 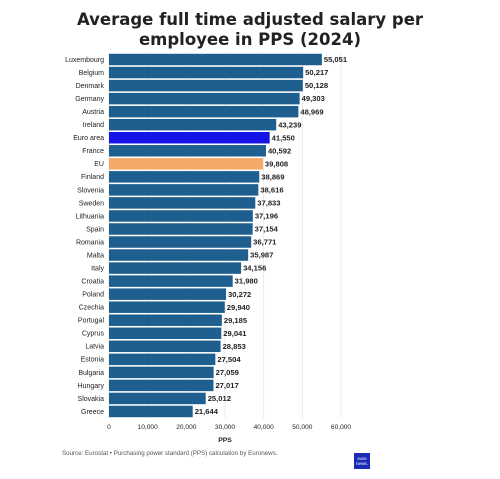 I want to click on x-tick-label: 60,000, so click(x=341, y=427).